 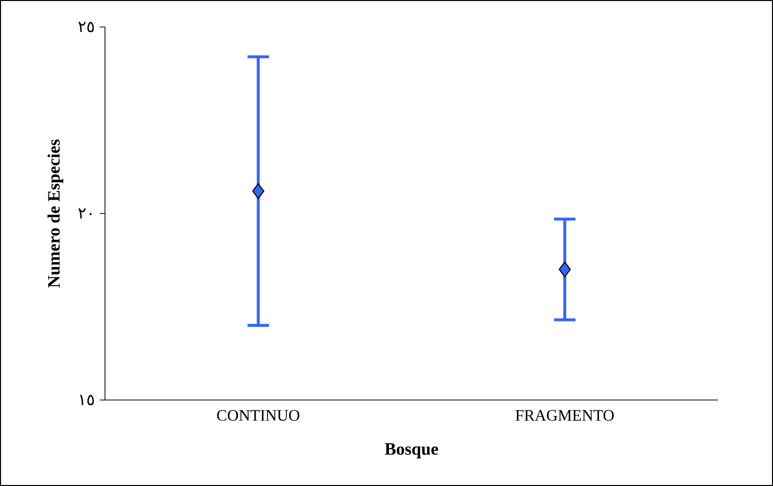 What do you see at coordinates (411, 450) in the screenshot?
I see `x-axis-title: Bosque` at bounding box center [411, 450].